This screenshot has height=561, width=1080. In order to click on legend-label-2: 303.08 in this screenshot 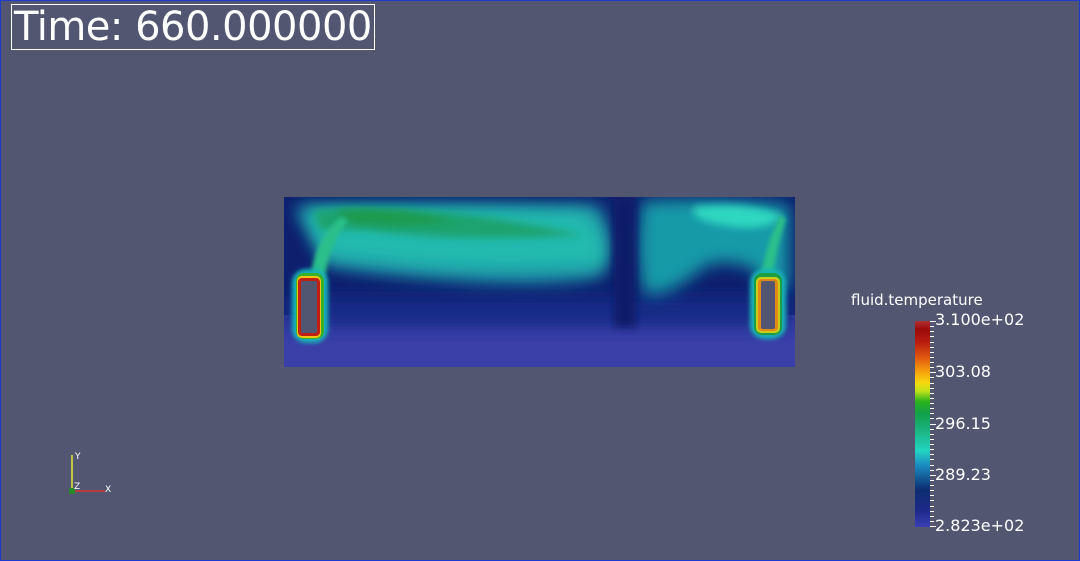, I will do `click(963, 371)`.